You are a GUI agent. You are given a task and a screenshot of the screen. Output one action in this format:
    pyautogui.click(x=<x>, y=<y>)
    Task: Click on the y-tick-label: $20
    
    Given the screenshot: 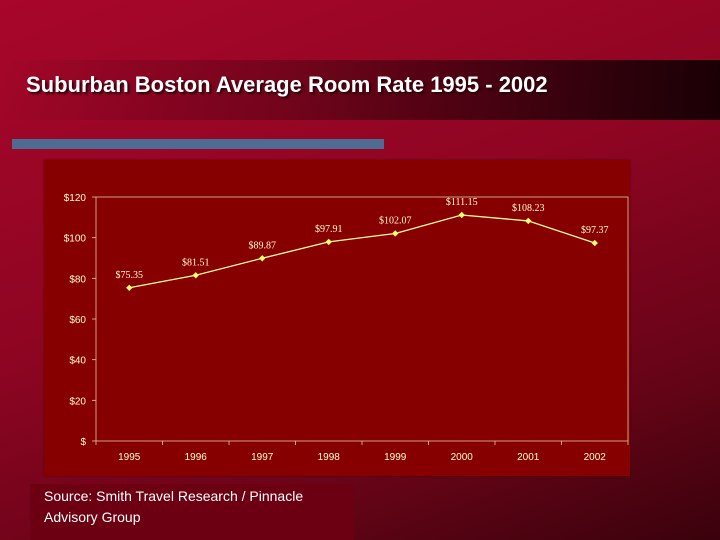 What is the action you would take?
    pyautogui.click(x=77, y=401)
    